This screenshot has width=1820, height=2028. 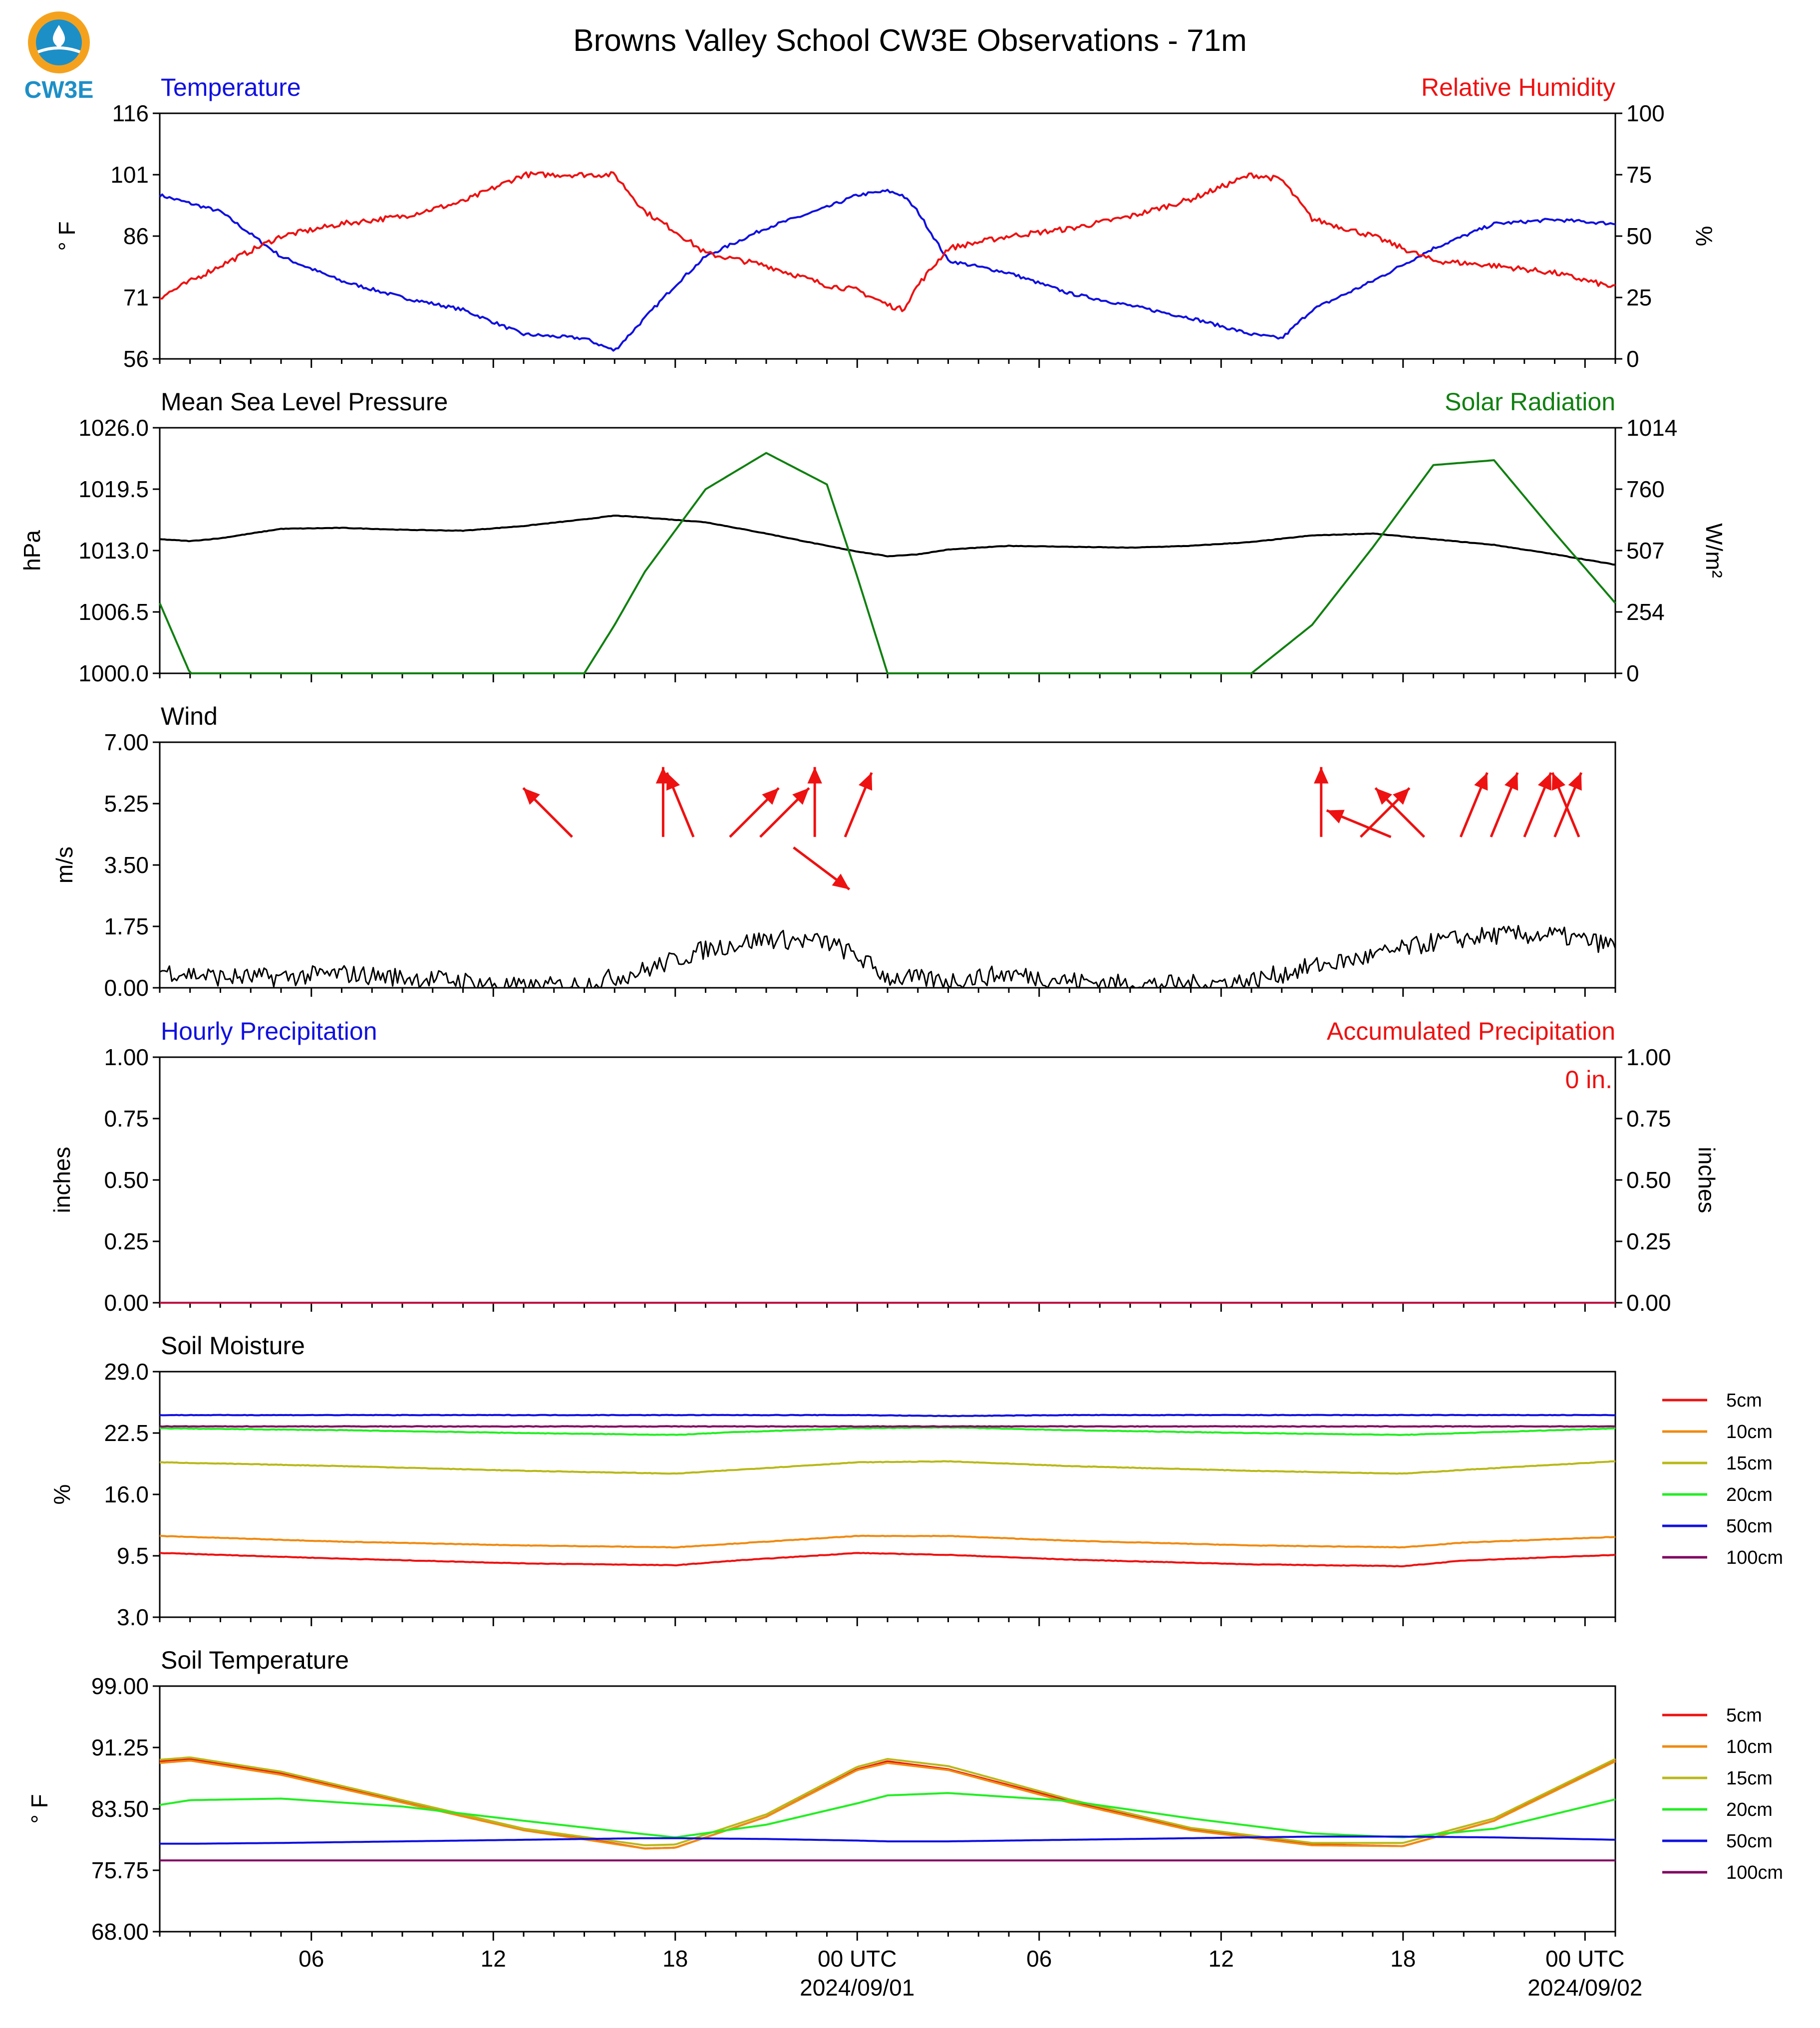 I want to click on soil-moisture-title: Soil Moisture, so click(x=233, y=1346).